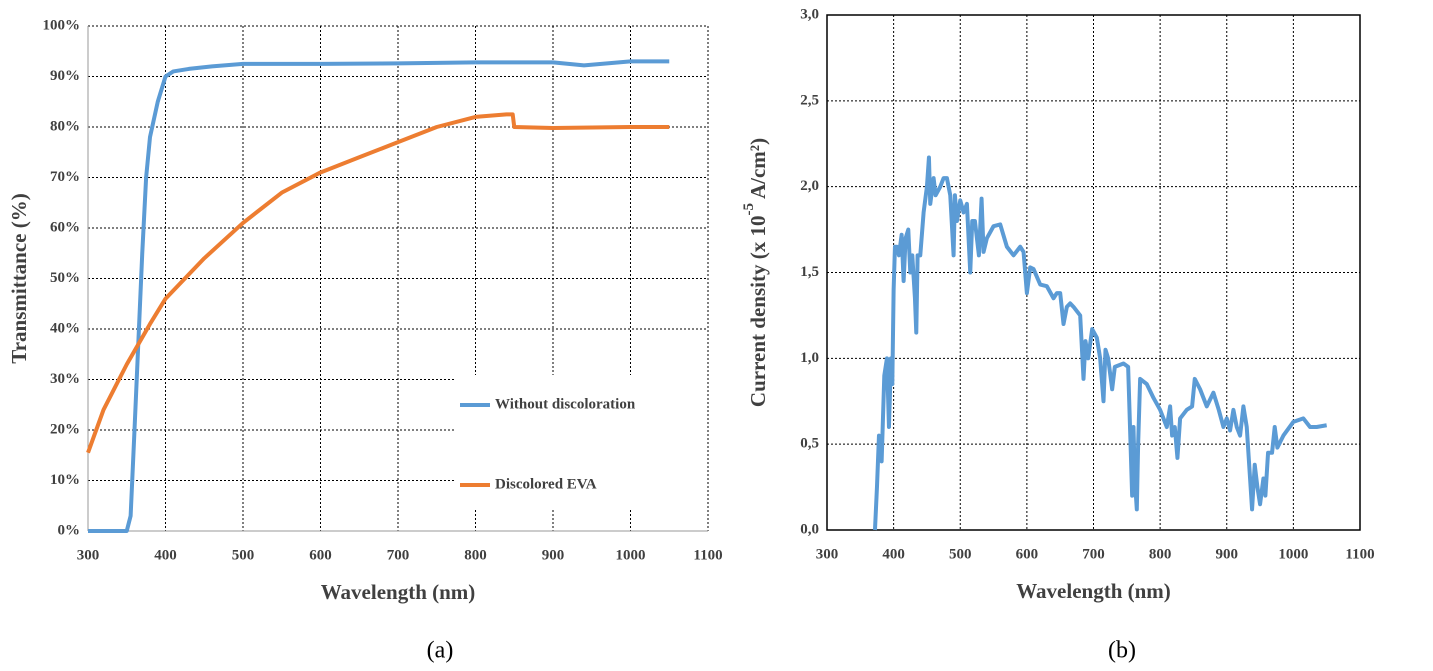 The width and height of the screenshot is (1433, 671). Describe the element at coordinates (65, 328) in the screenshot. I see `y-tick-label: 40%` at that location.